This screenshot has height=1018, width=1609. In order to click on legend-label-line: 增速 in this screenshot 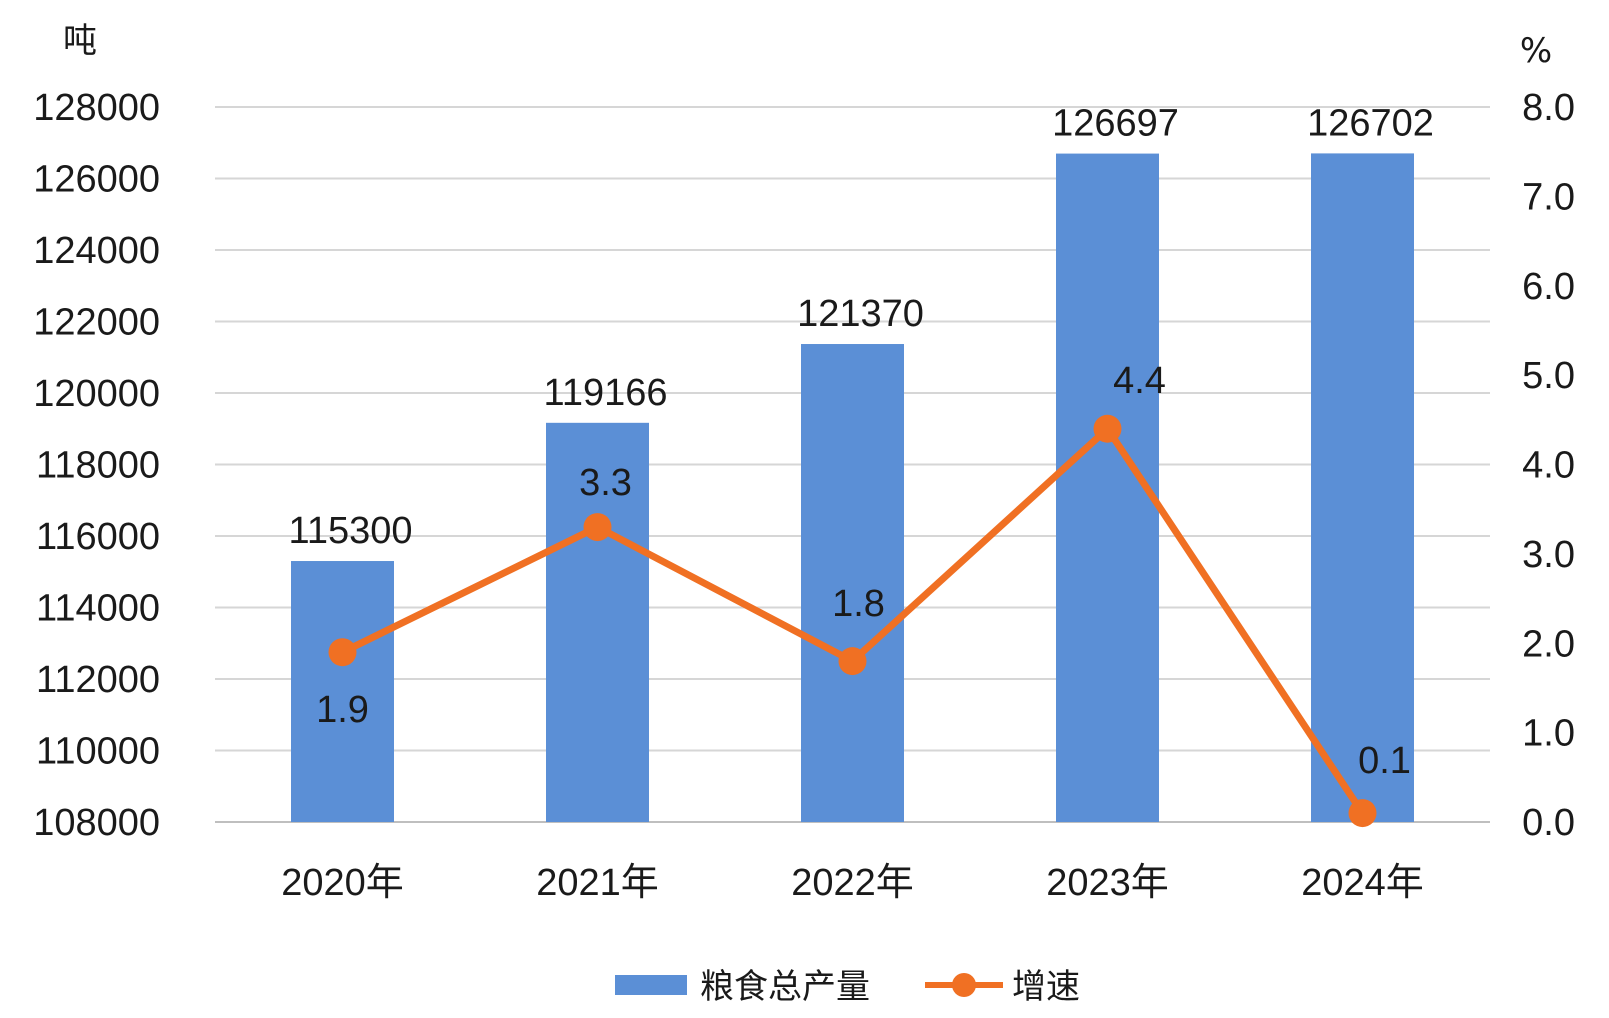, I will do `click(1046, 987)`.